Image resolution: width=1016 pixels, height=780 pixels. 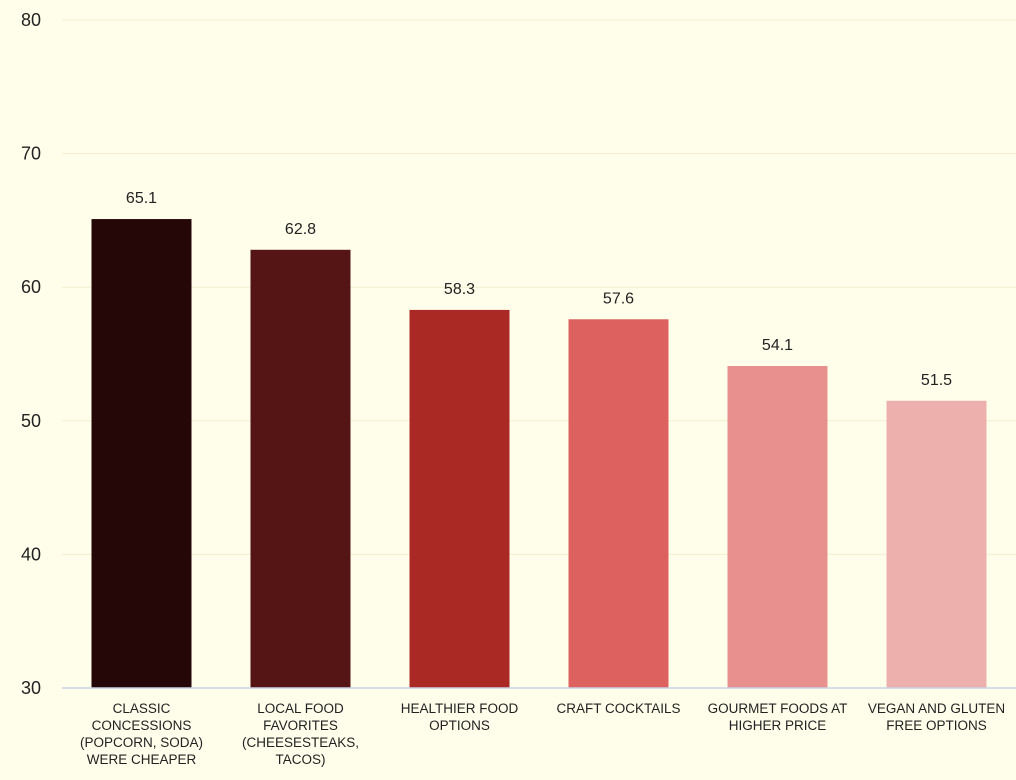 I want to click on data-label: 54.1, so click(x=777, y=345).